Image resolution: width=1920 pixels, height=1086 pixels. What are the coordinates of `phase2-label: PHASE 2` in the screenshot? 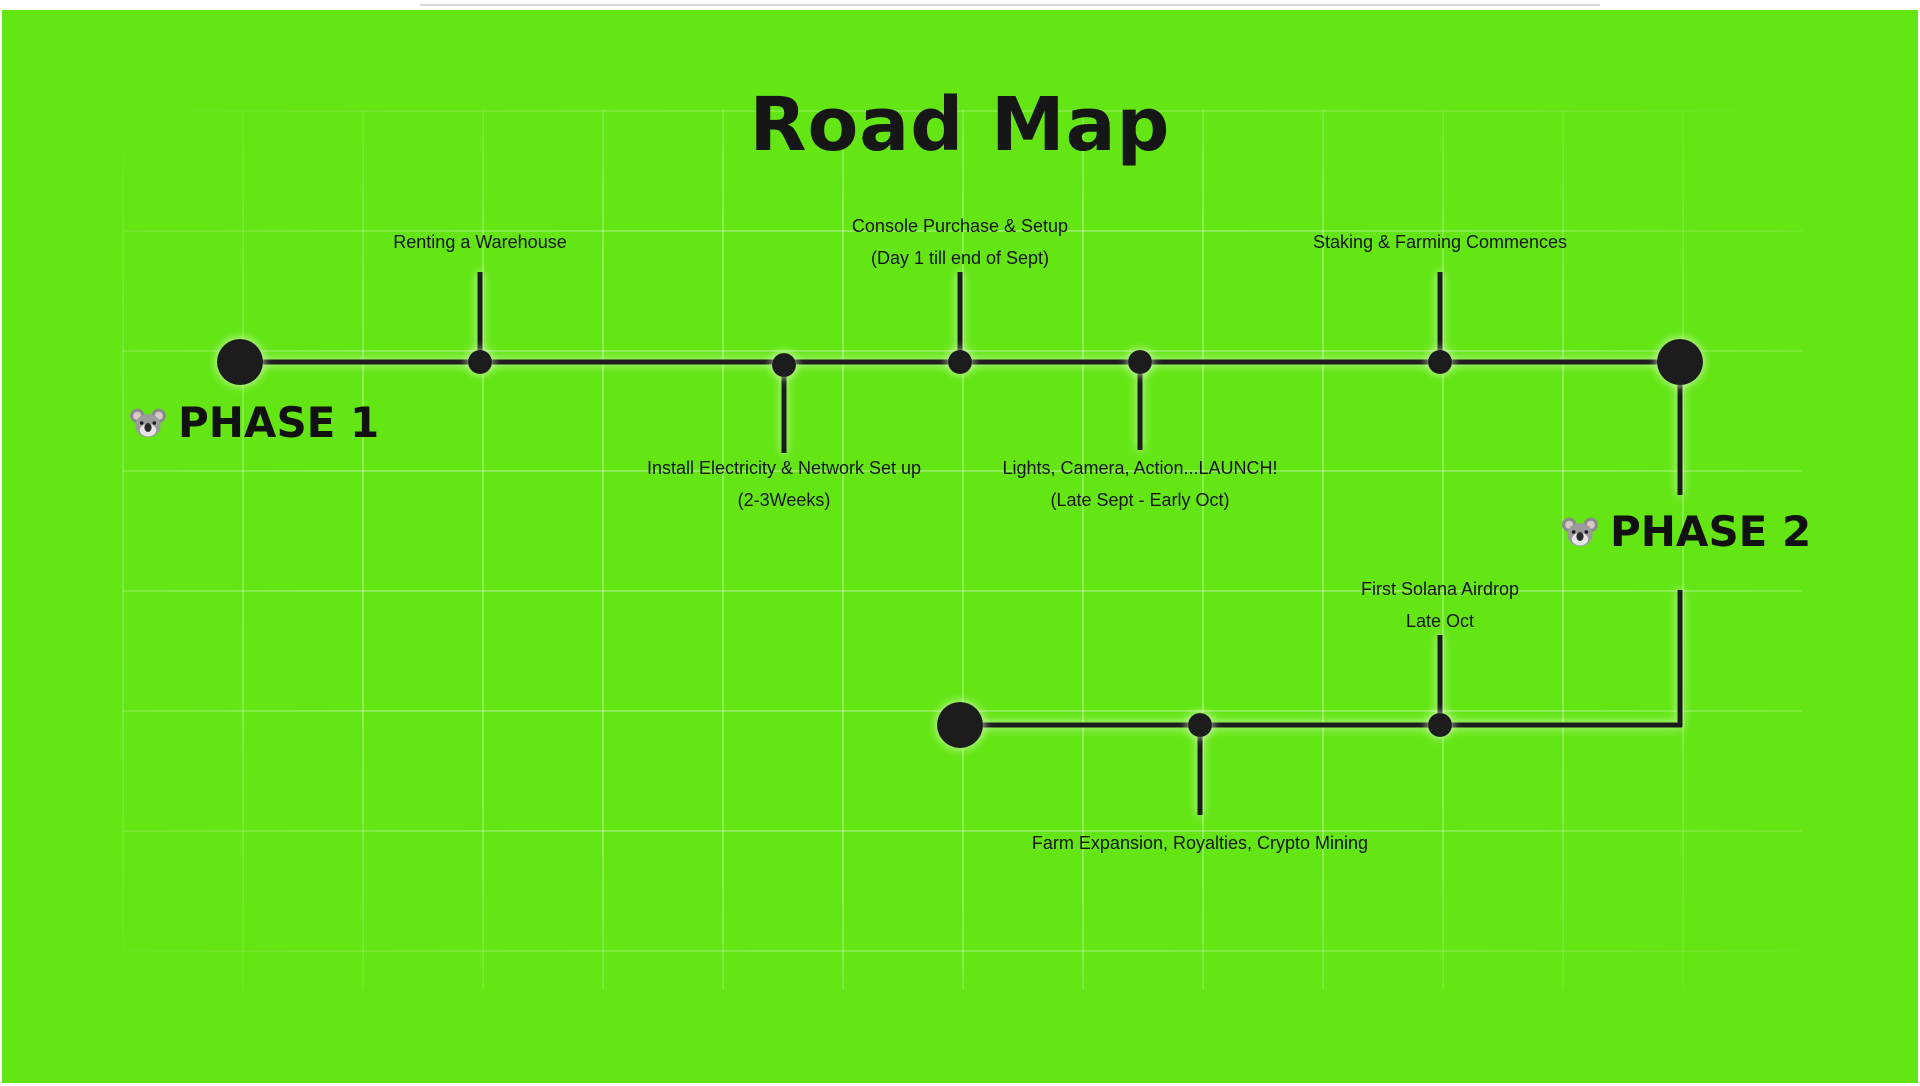 It's located at (1686, 531).